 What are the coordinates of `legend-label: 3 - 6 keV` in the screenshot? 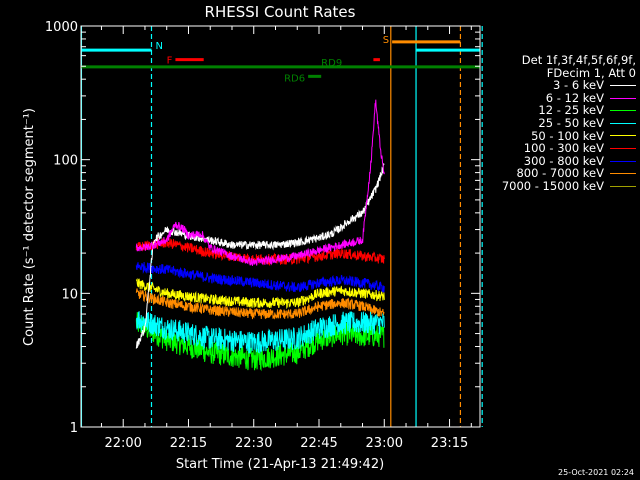 It's located at (578, 85).